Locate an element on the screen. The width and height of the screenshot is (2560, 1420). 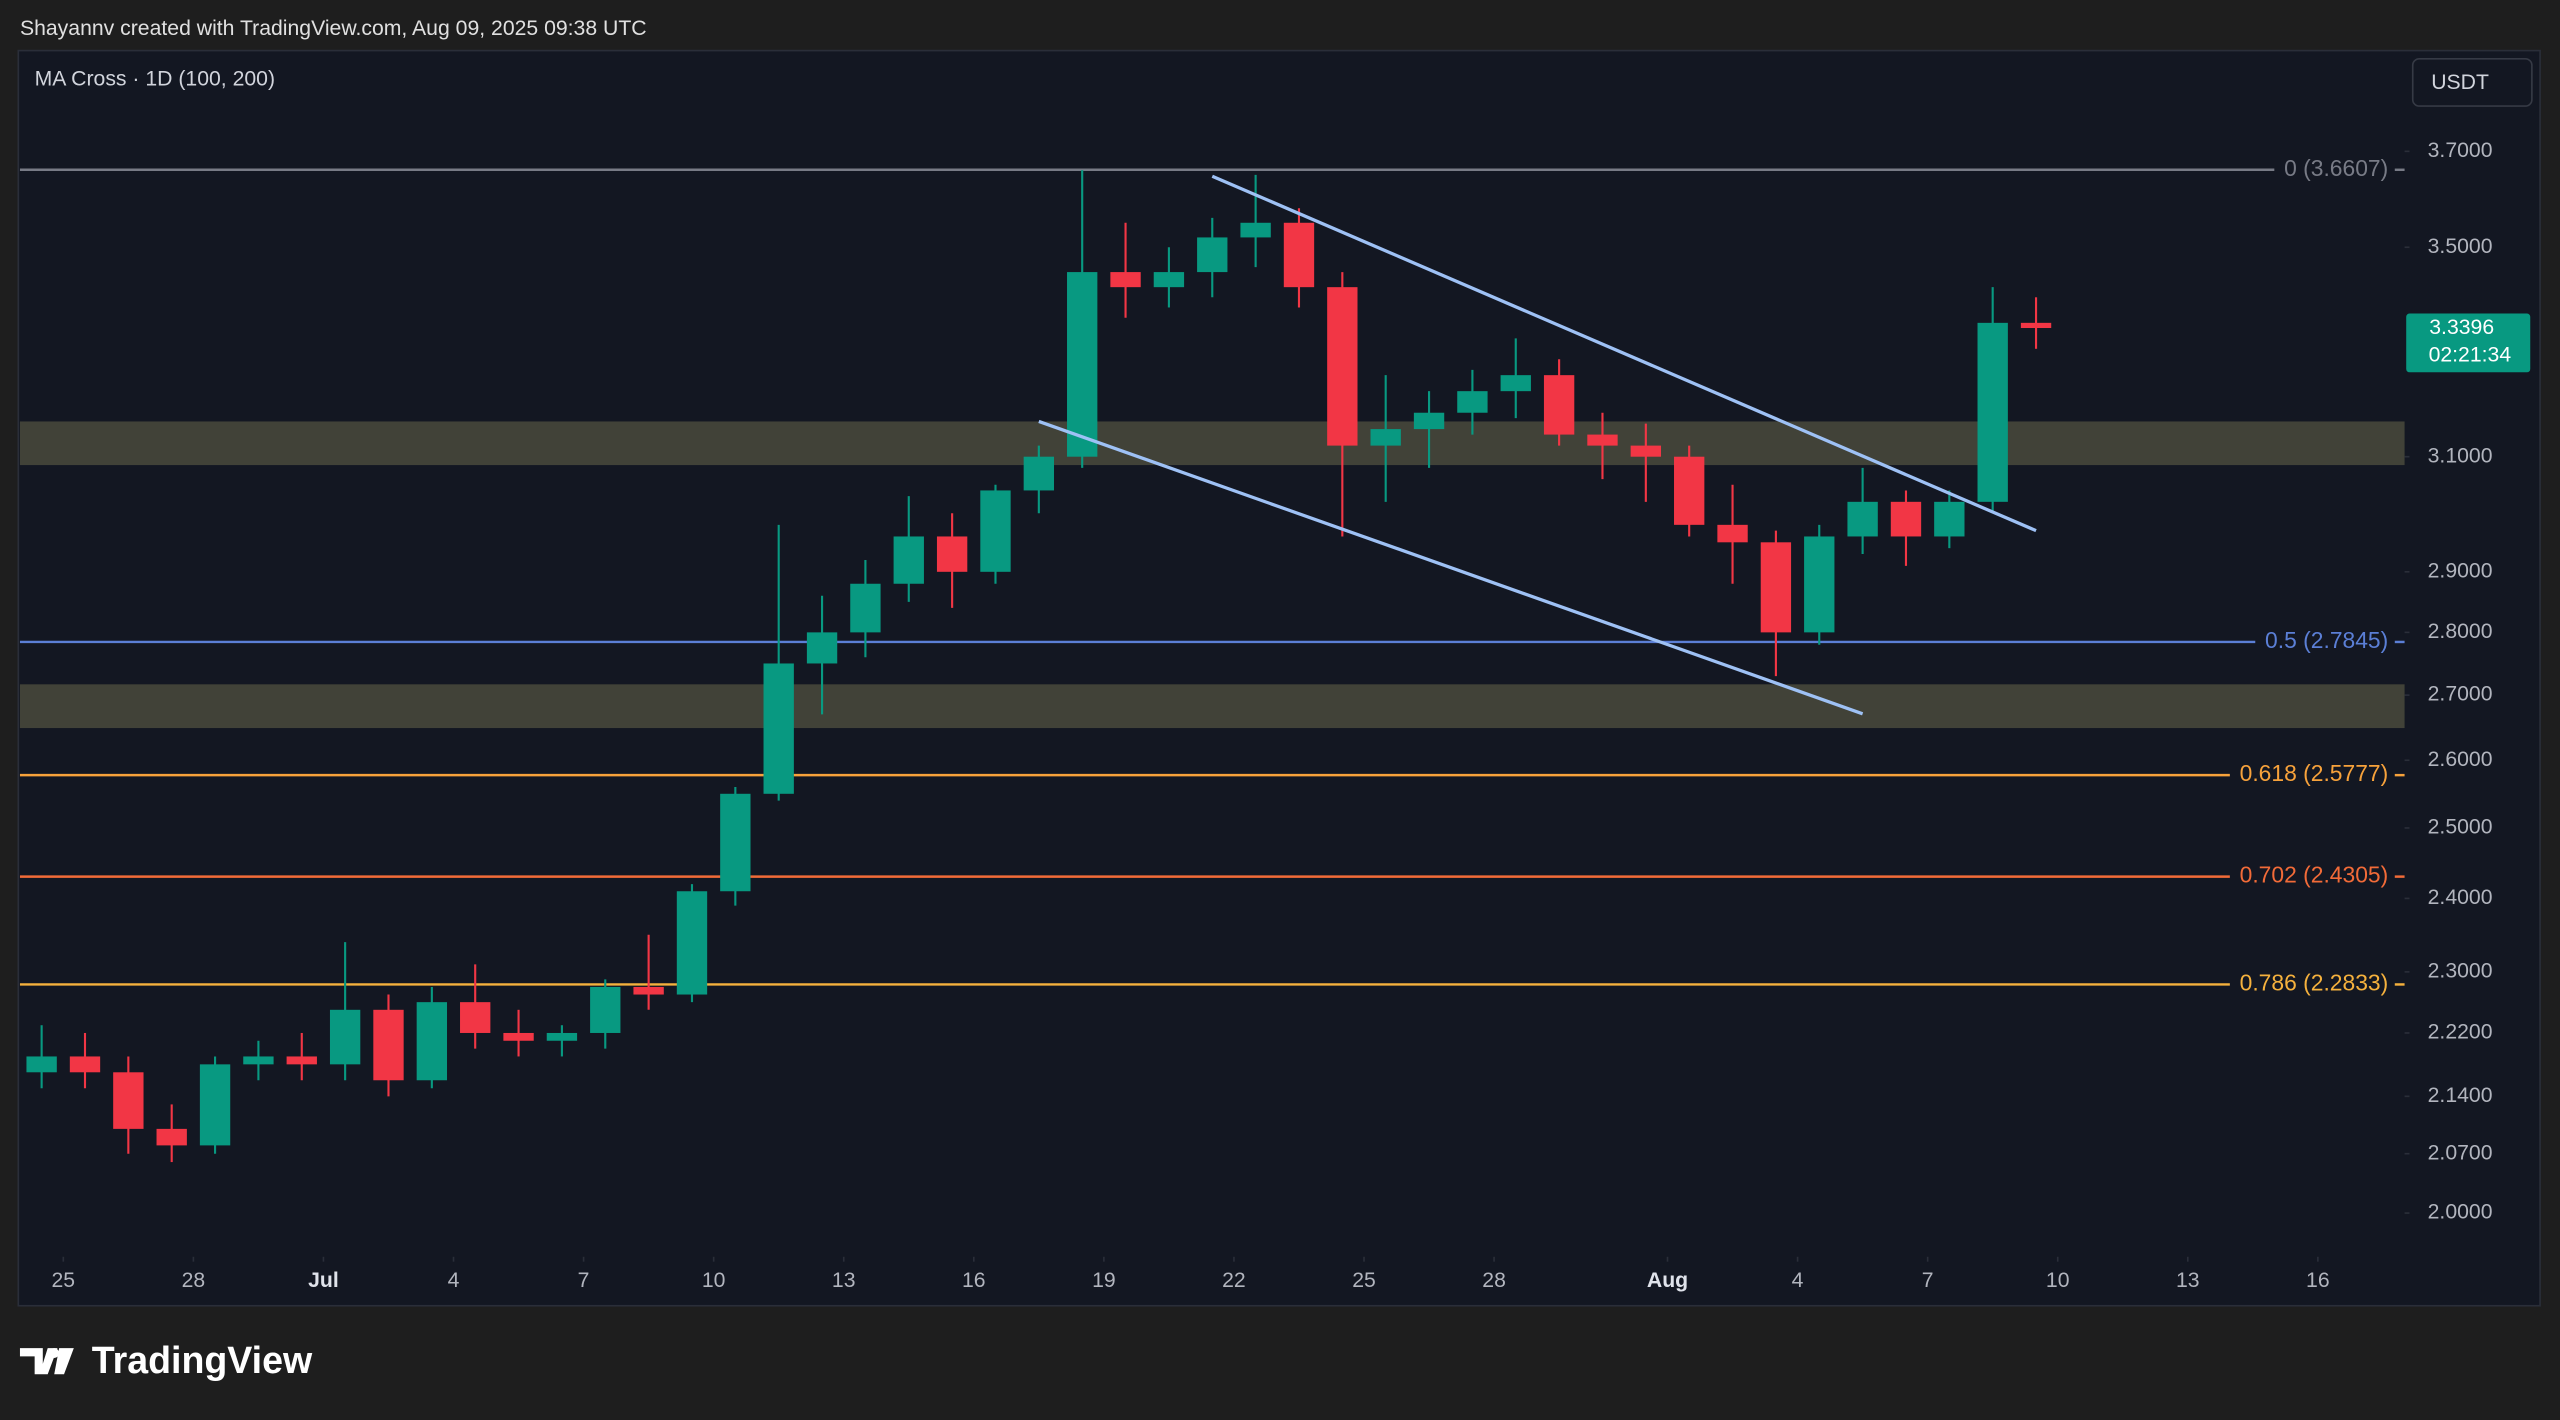
fib-label: 0.5 (2.7845) is located at coordinates (2326, 640).